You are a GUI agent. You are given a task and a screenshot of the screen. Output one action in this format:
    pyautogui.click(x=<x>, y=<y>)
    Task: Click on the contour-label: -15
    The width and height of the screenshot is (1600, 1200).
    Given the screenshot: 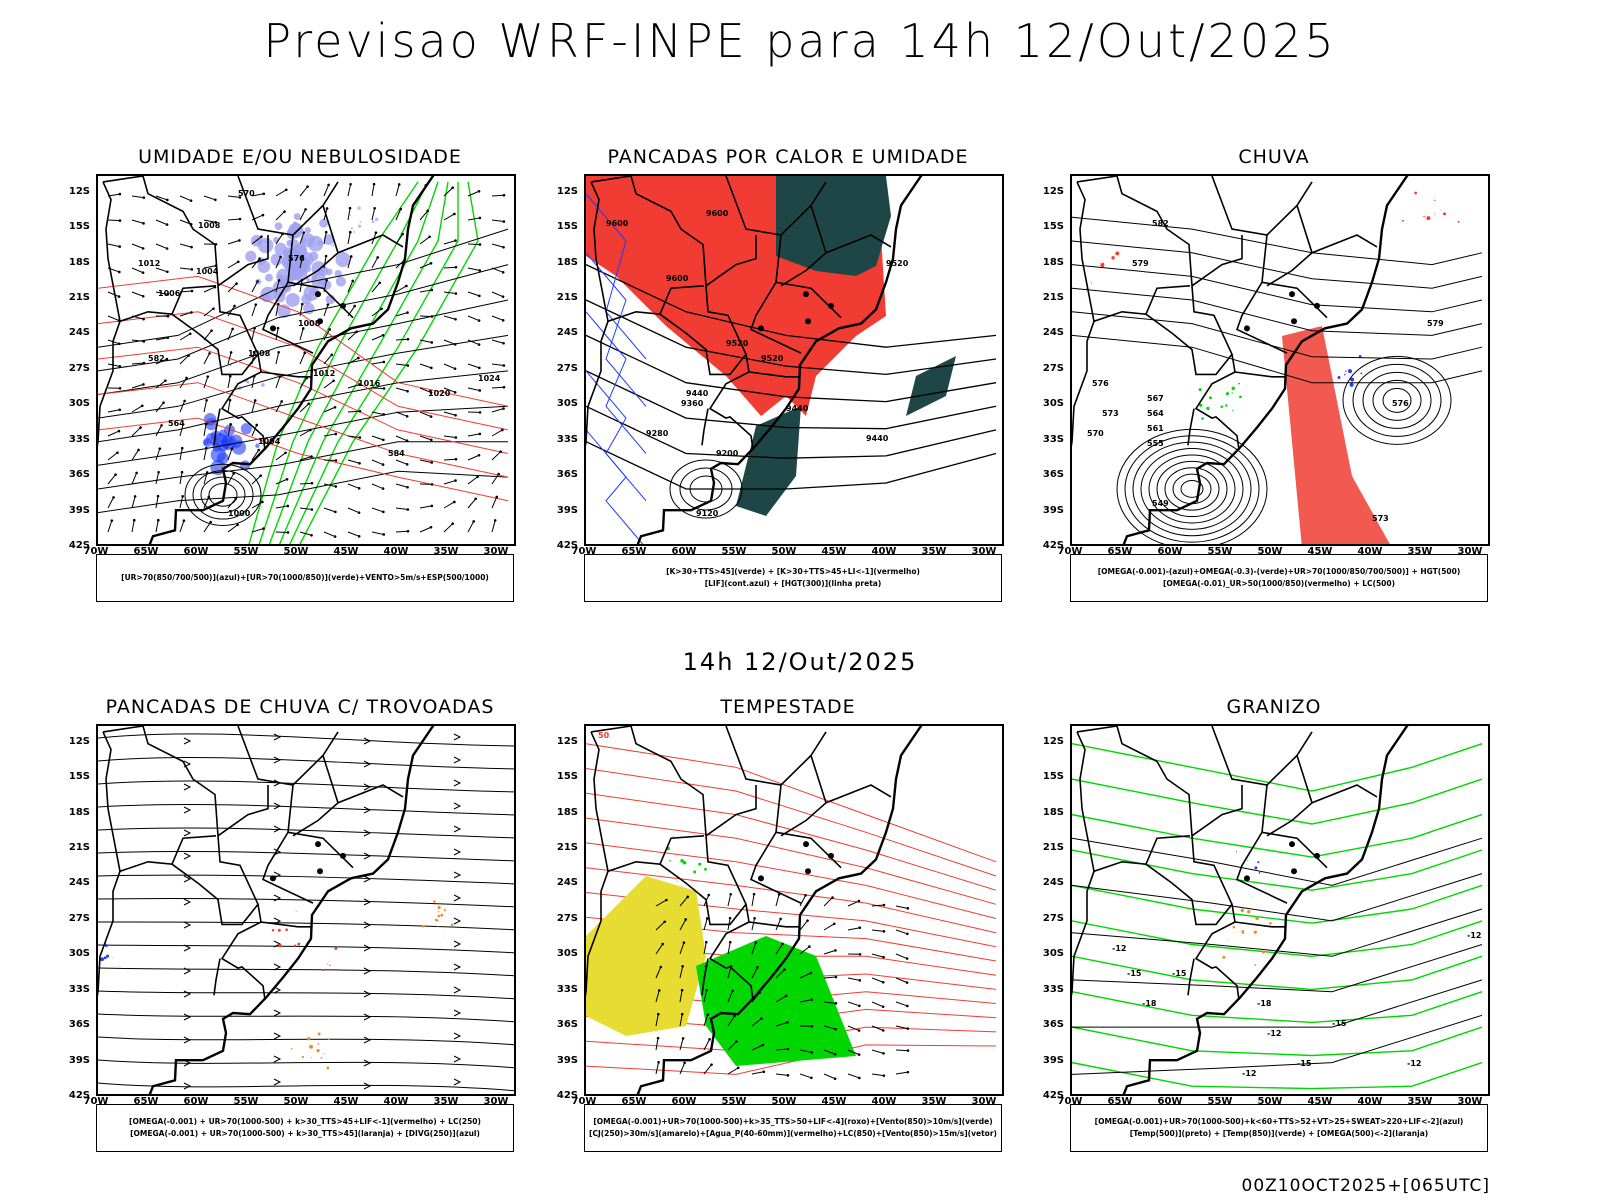 What is the action you would take?
    pyautogui.click(x=1304, y=1063)
    